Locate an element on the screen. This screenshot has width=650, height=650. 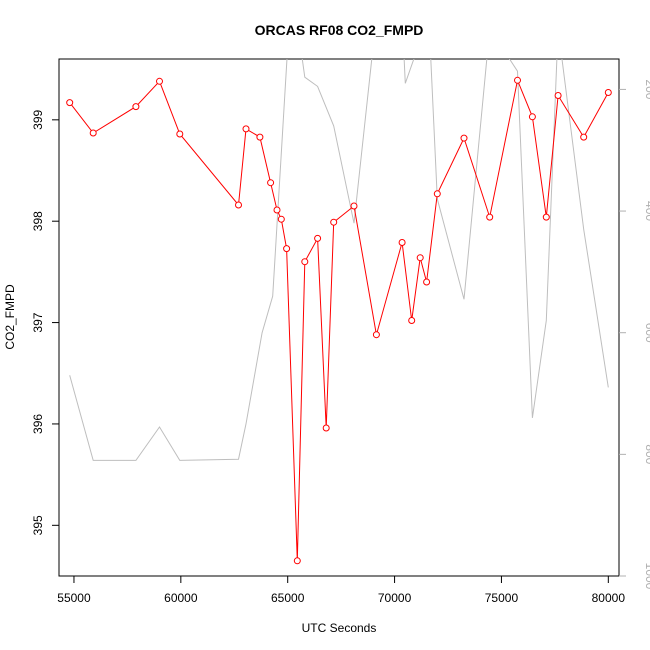
x-axis-label: UTC Seconds is located at coordinates (339, 628).